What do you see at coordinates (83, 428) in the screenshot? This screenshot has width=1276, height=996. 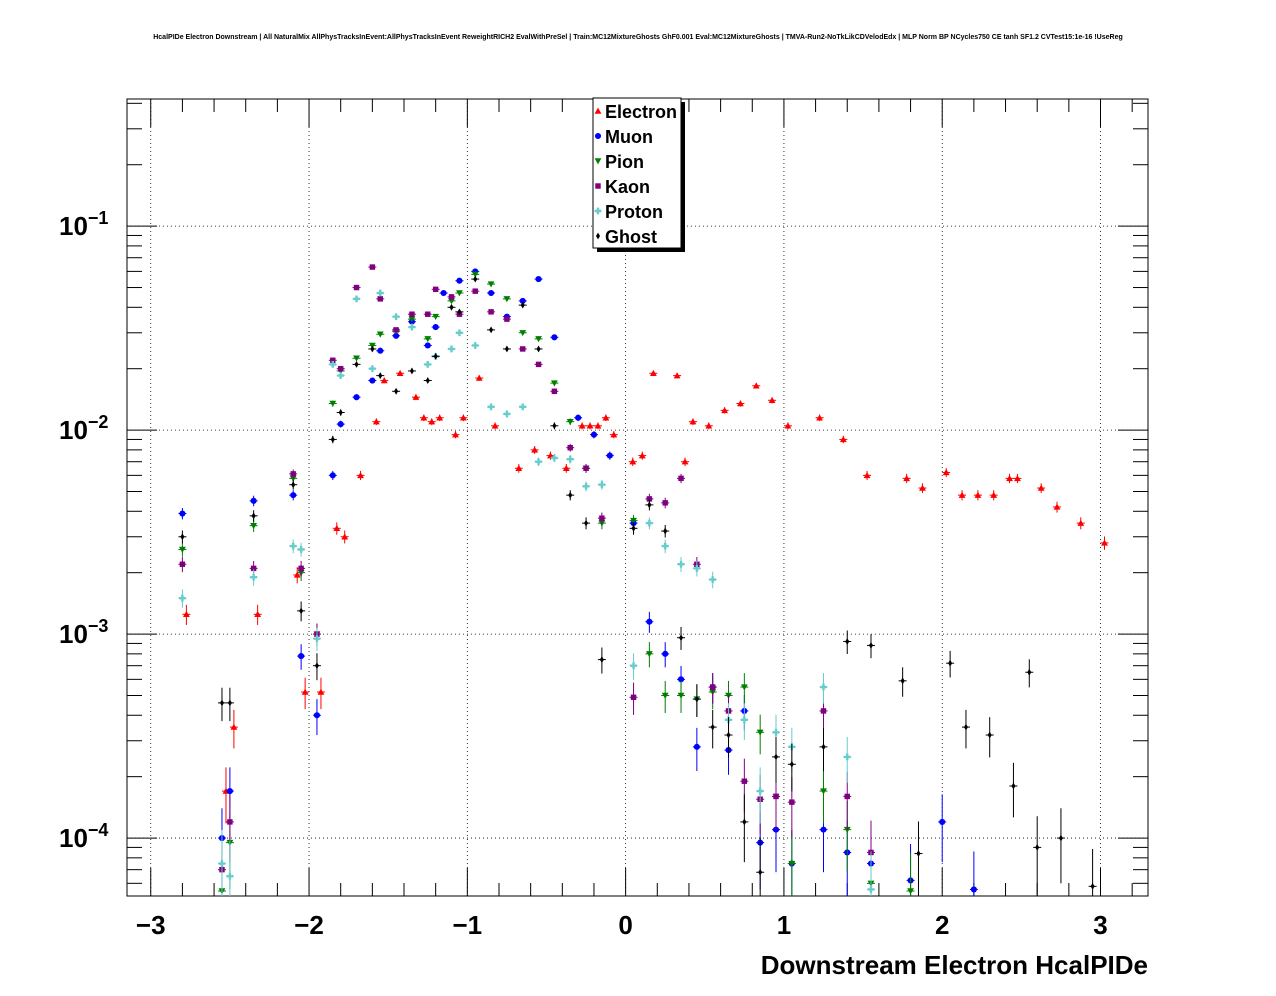 I see `y-tick-label: 10−2` at bounding box center [83, 428].